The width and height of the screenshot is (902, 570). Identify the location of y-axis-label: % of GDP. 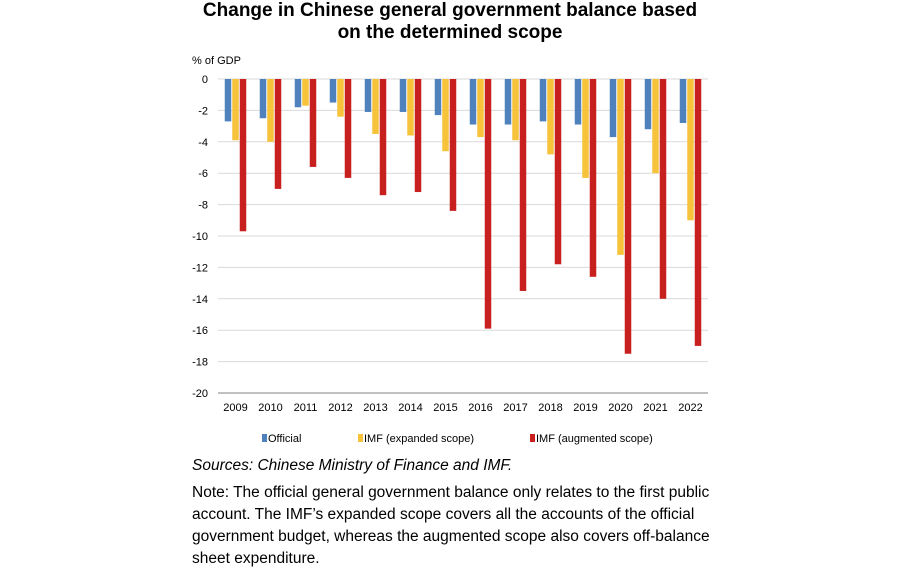
(216, 61).